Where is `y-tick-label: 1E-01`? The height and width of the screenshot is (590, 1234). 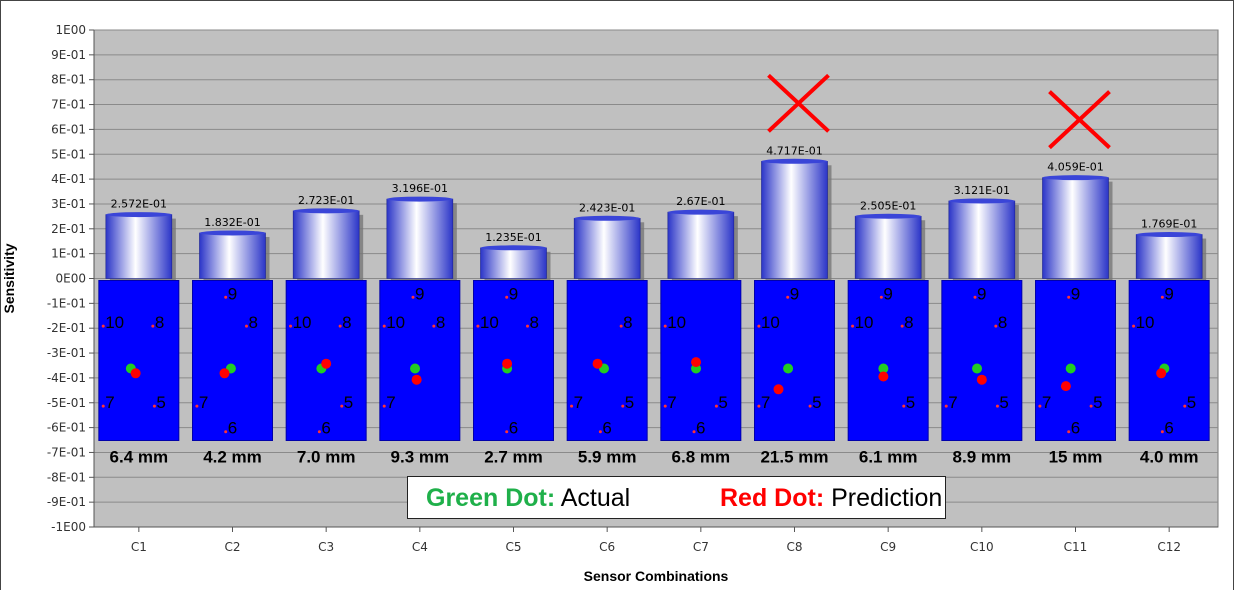 y-tick-label: 1E-01 is located at coordinates (68, 254).